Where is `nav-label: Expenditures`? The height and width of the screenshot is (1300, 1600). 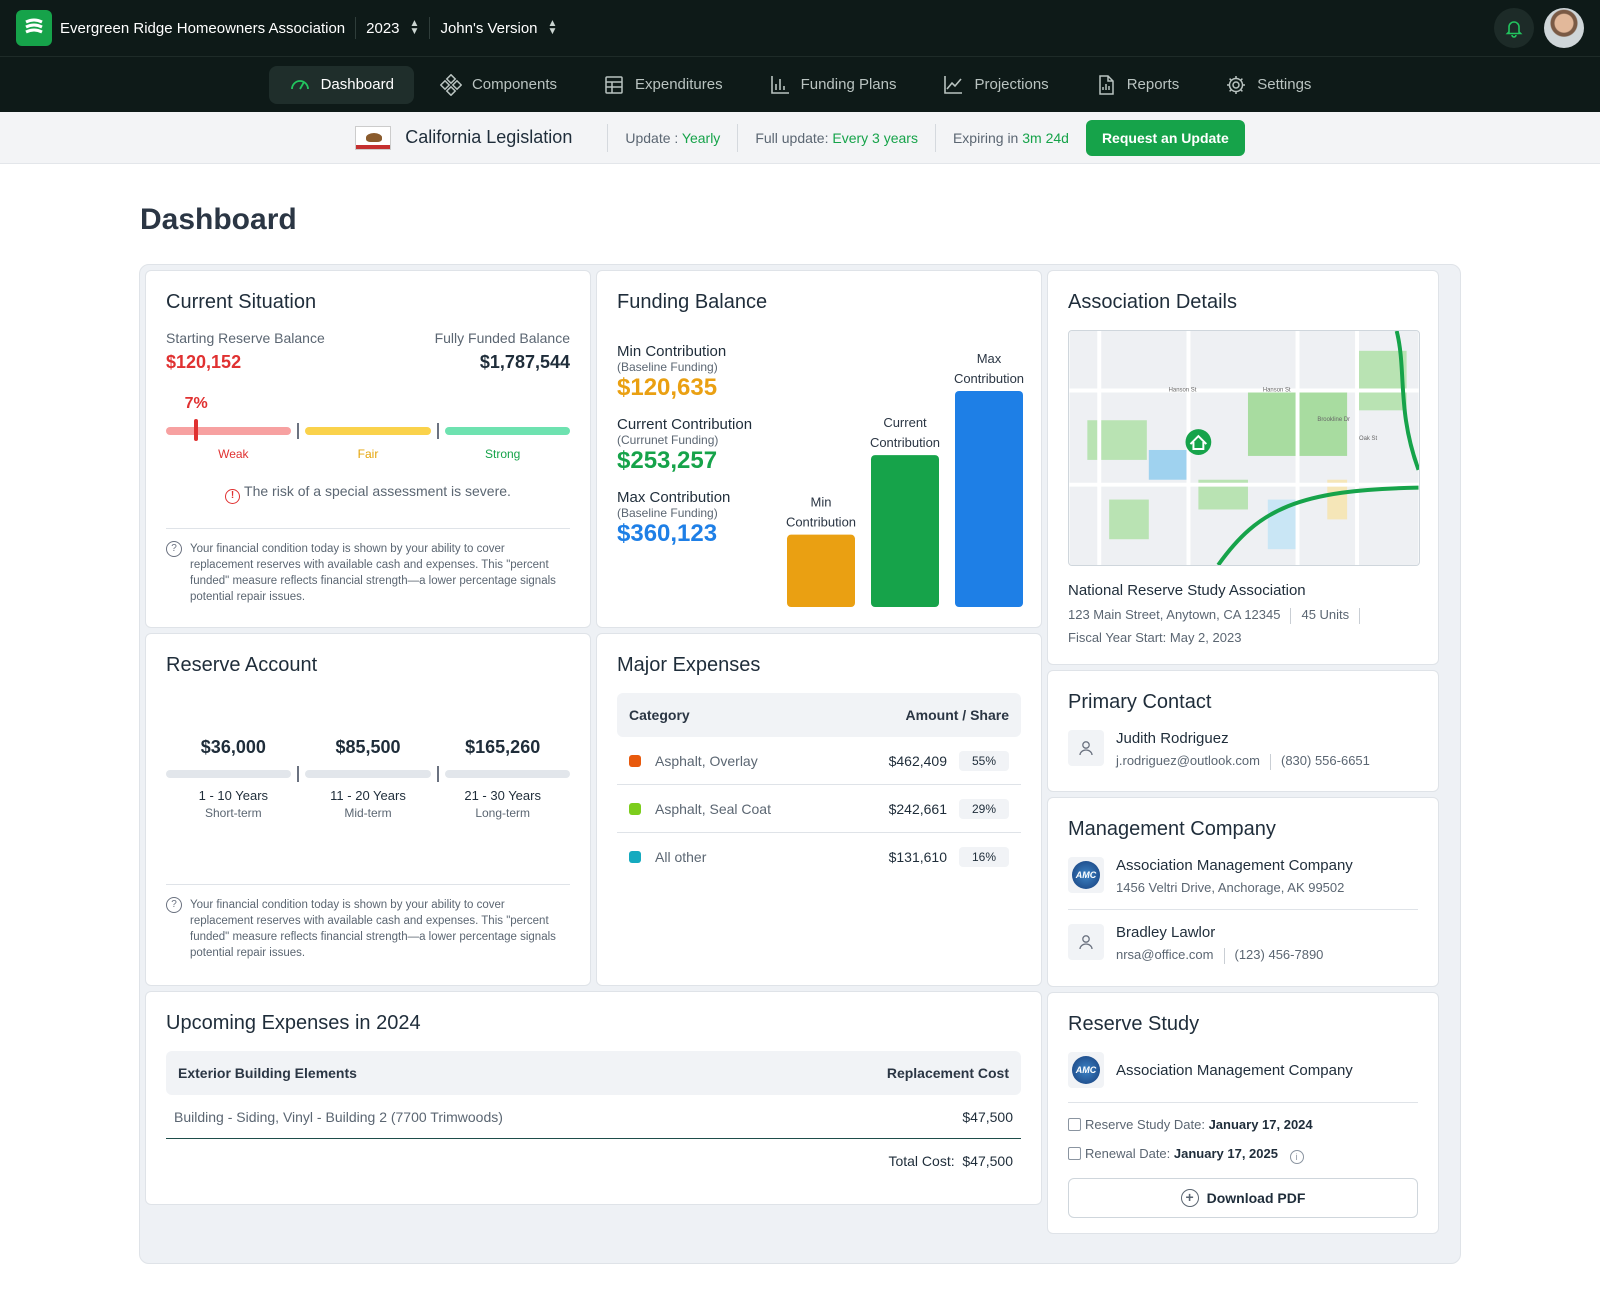 nav-label: Expenditures is located at coordinates (679, 84).